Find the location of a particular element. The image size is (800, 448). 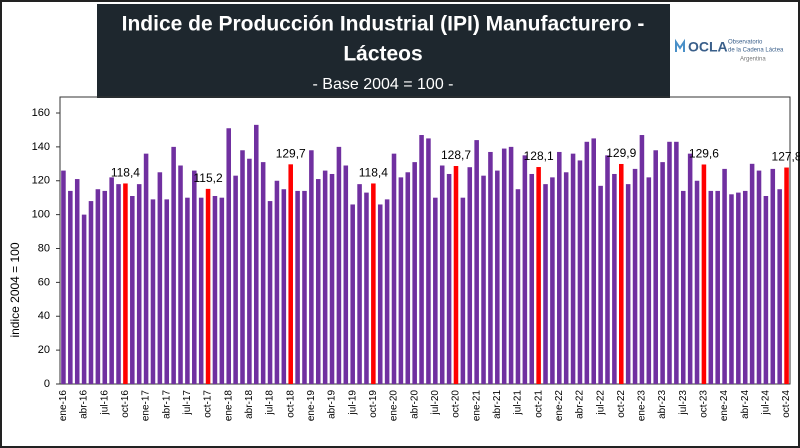

value-label: 128,1 is located at coordinates (539, 156).